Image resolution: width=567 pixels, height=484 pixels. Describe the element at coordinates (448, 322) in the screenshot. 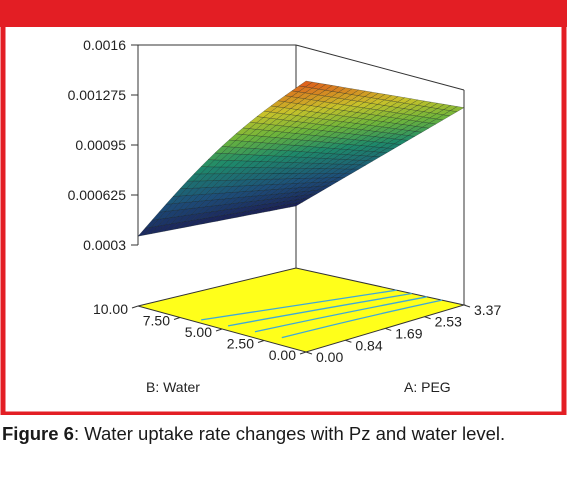

I see `peg-tick-label: 2.53` at that location.